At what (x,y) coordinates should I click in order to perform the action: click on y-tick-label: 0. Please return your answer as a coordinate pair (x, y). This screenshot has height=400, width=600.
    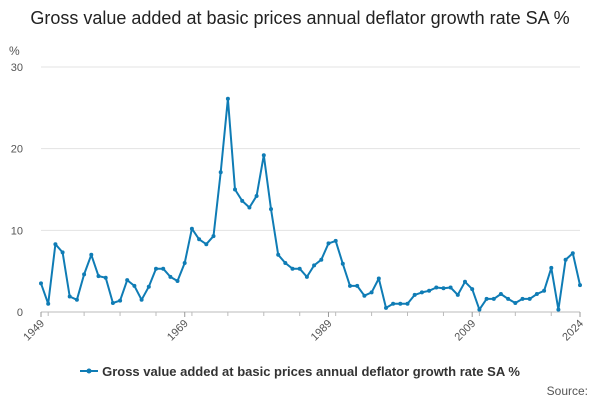
    Looking at the image, I should click on (20, 313).